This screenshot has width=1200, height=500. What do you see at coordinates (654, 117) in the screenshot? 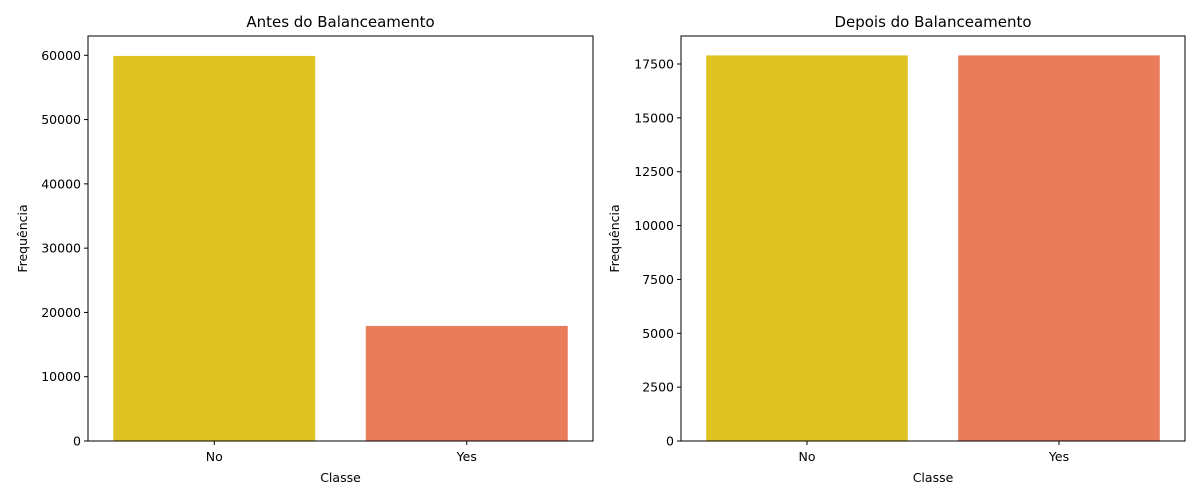
I see `y-tick-label: 15000` at bounding box center [654, 117].